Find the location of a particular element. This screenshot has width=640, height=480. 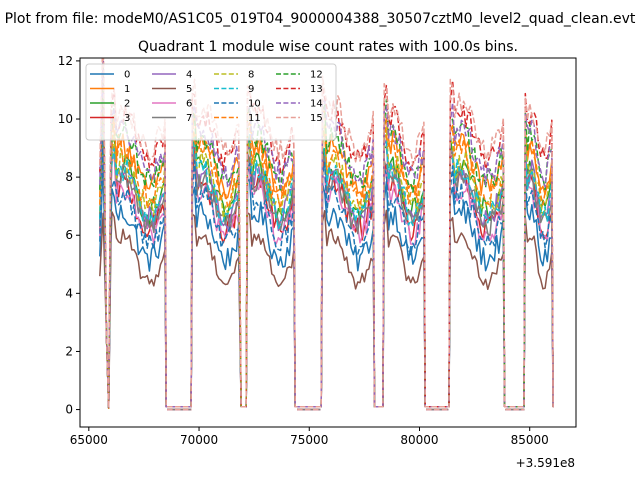

y-tick-label: 10 is located at coordinates (65, 119).